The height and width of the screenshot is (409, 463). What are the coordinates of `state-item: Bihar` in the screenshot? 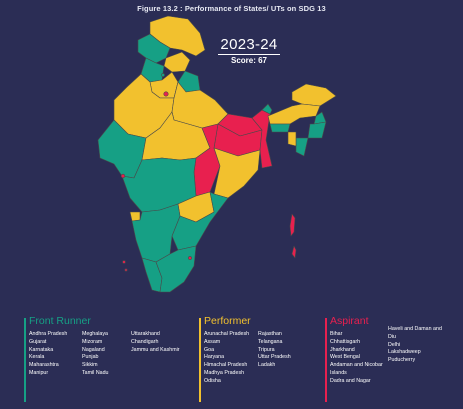 It's located at (336, 334).